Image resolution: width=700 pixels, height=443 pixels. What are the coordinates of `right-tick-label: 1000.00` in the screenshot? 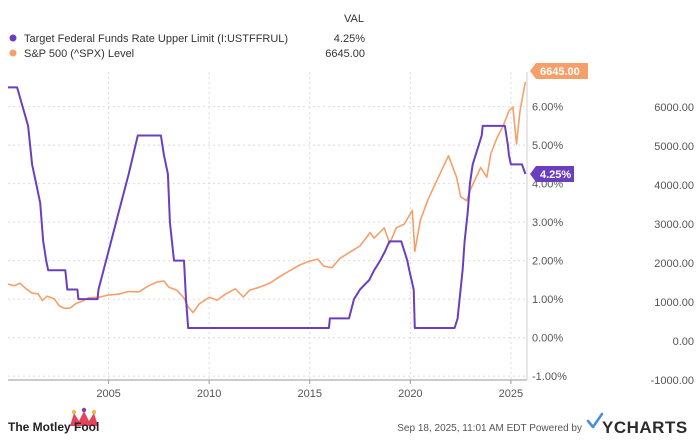 It's located at (674, 303).